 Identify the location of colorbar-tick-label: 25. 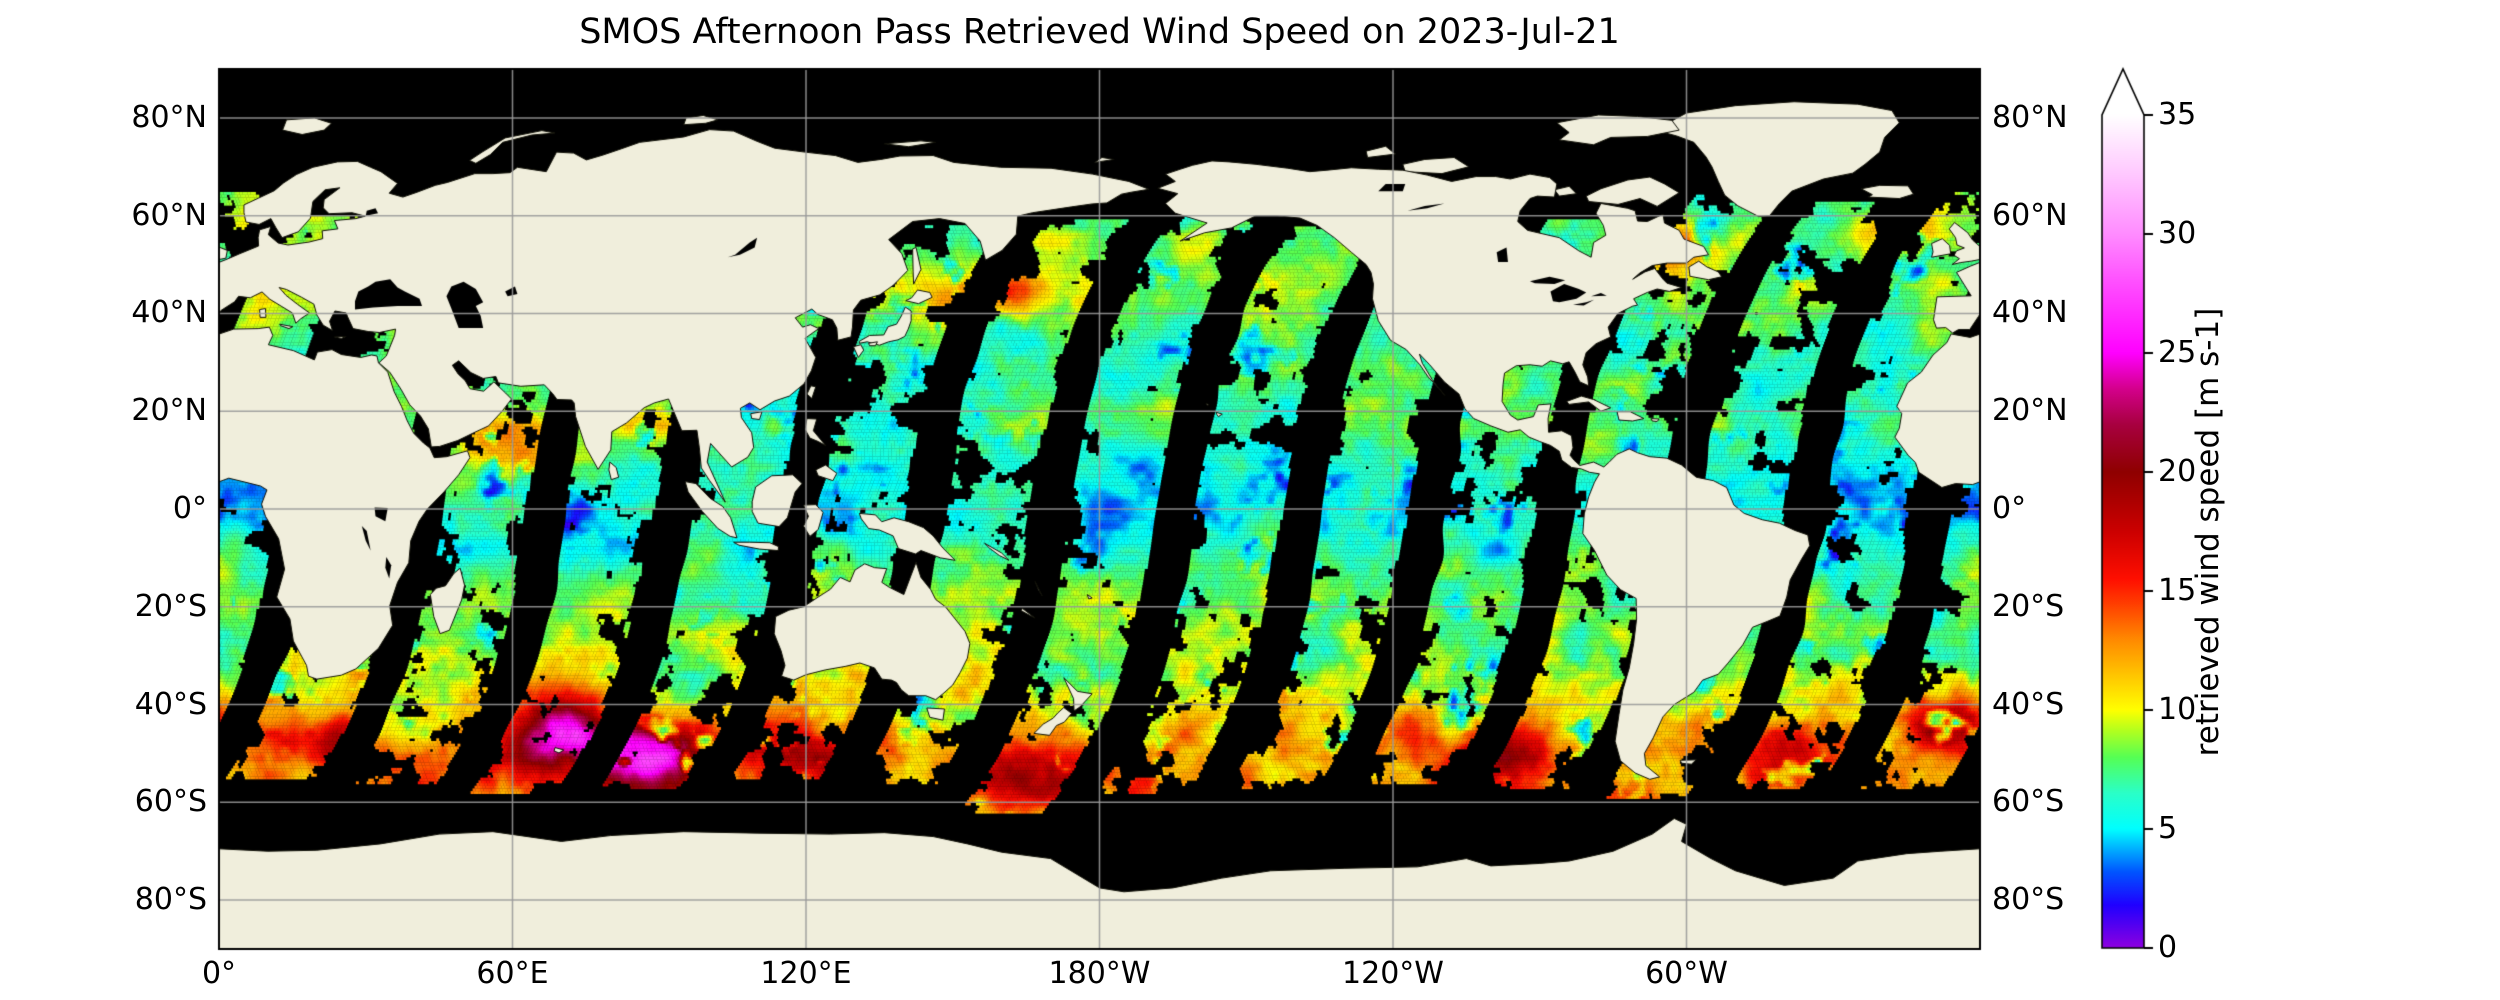
(2177, 352).